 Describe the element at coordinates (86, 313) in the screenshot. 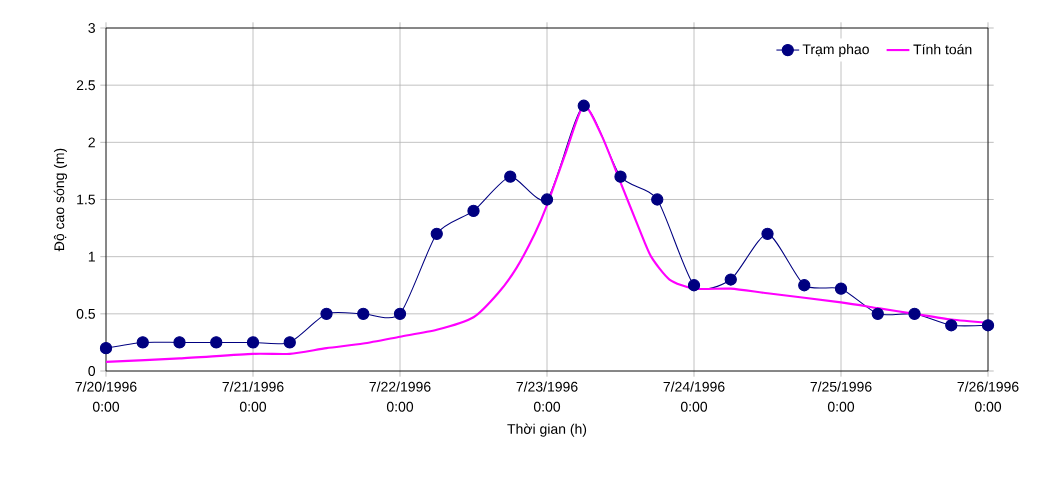

I see `y-tick-label: 0.5` at that location.